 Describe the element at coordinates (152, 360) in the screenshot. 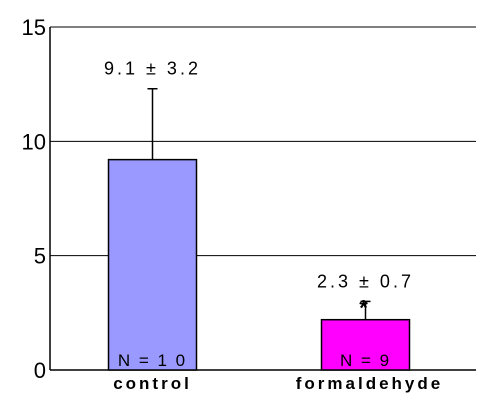

I see `n-label-control: N = 1 0` at that location.